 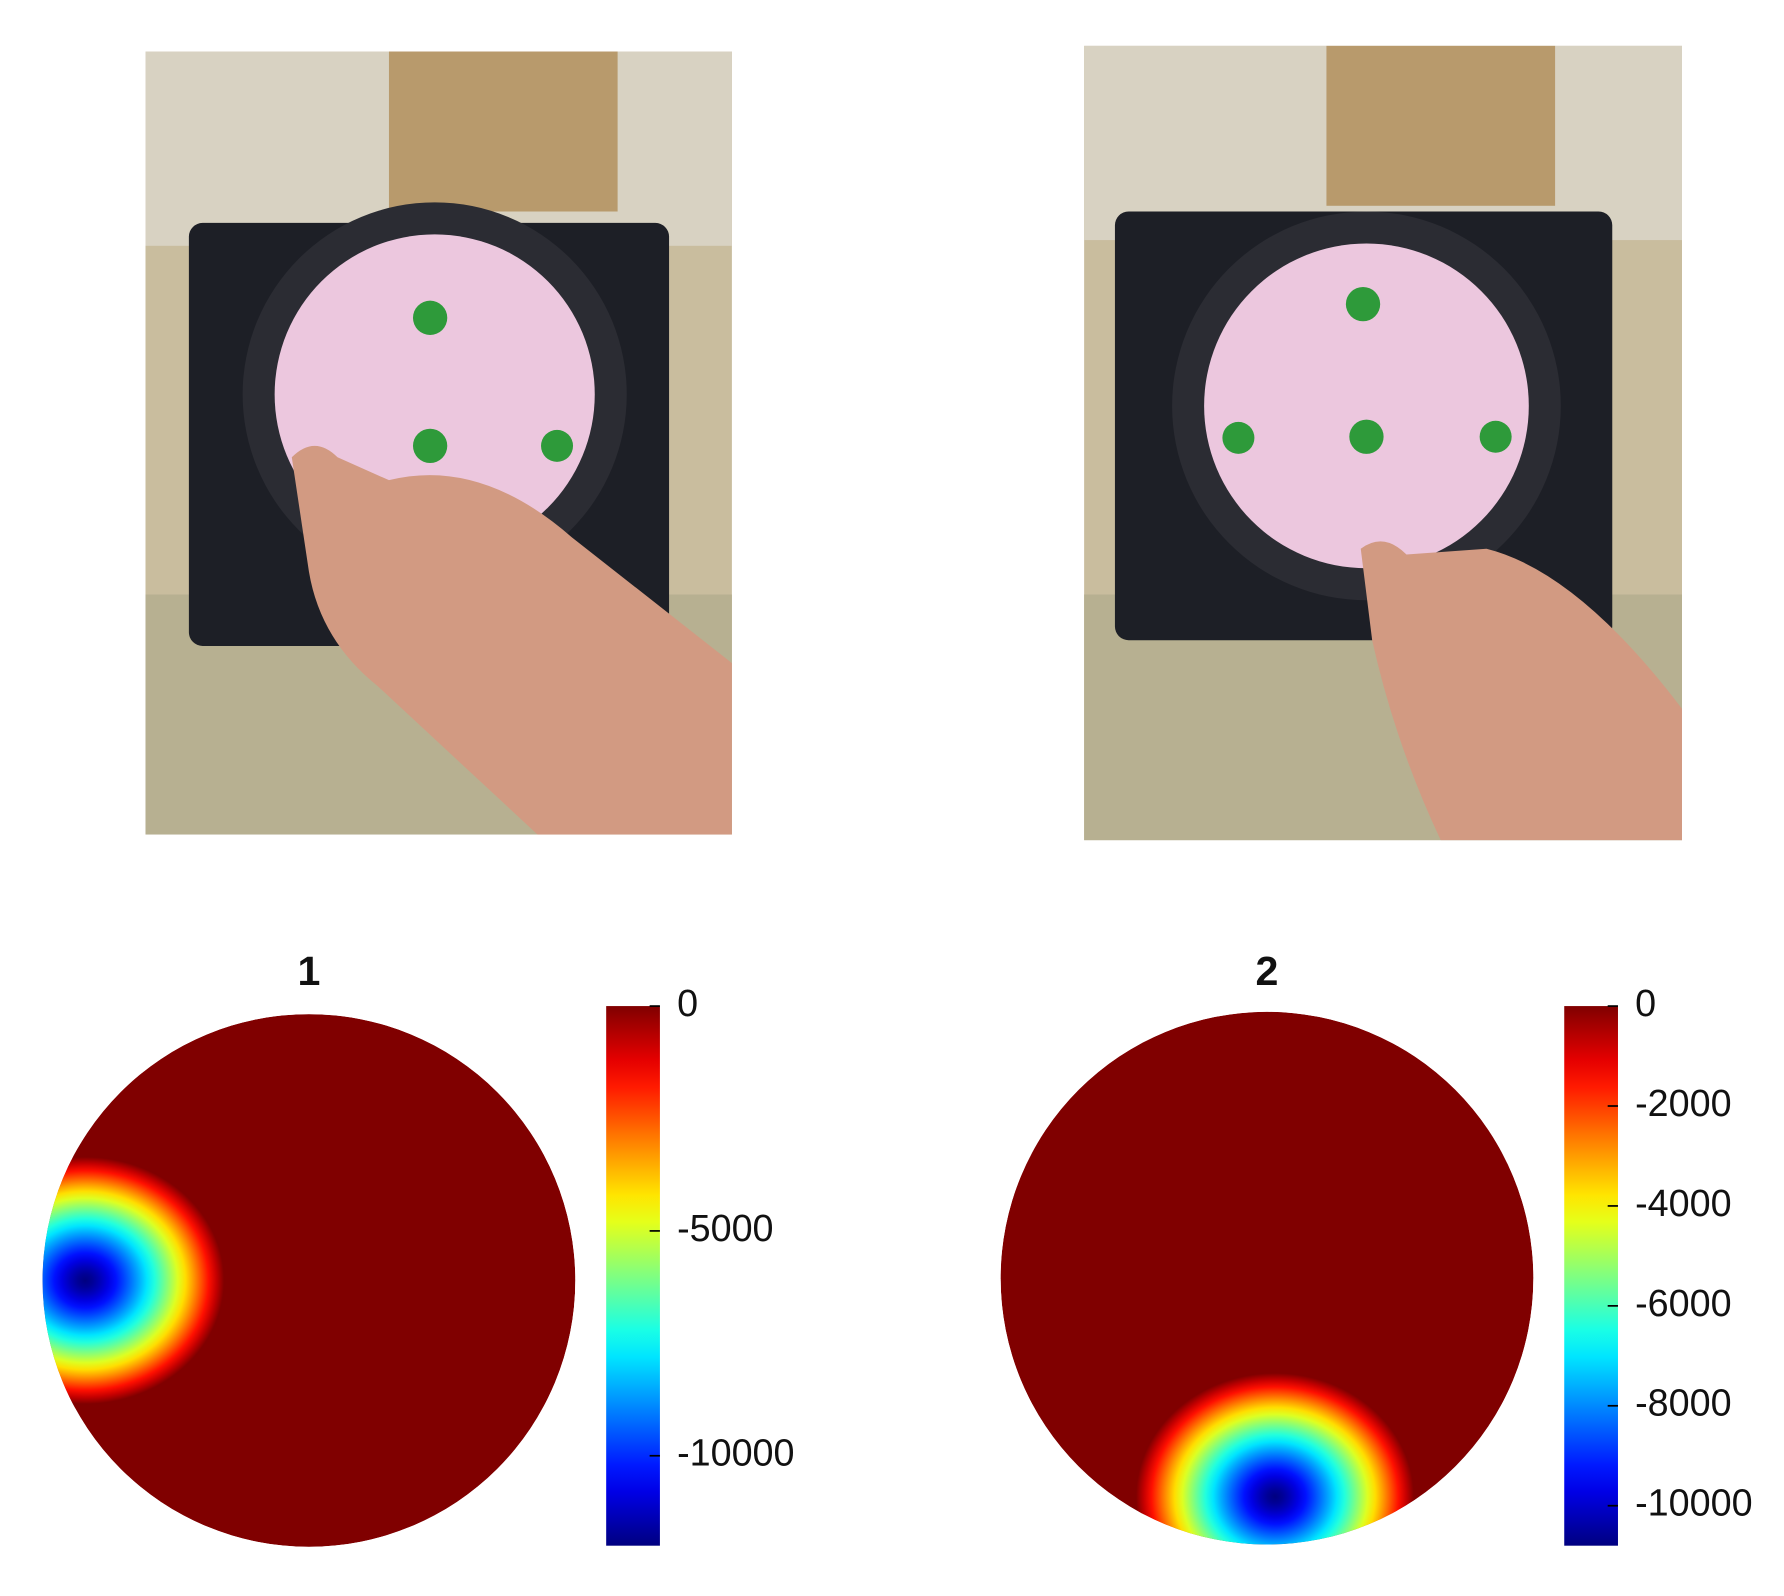 I want to click on panel-title: 2, so click(x=1267, y=971).